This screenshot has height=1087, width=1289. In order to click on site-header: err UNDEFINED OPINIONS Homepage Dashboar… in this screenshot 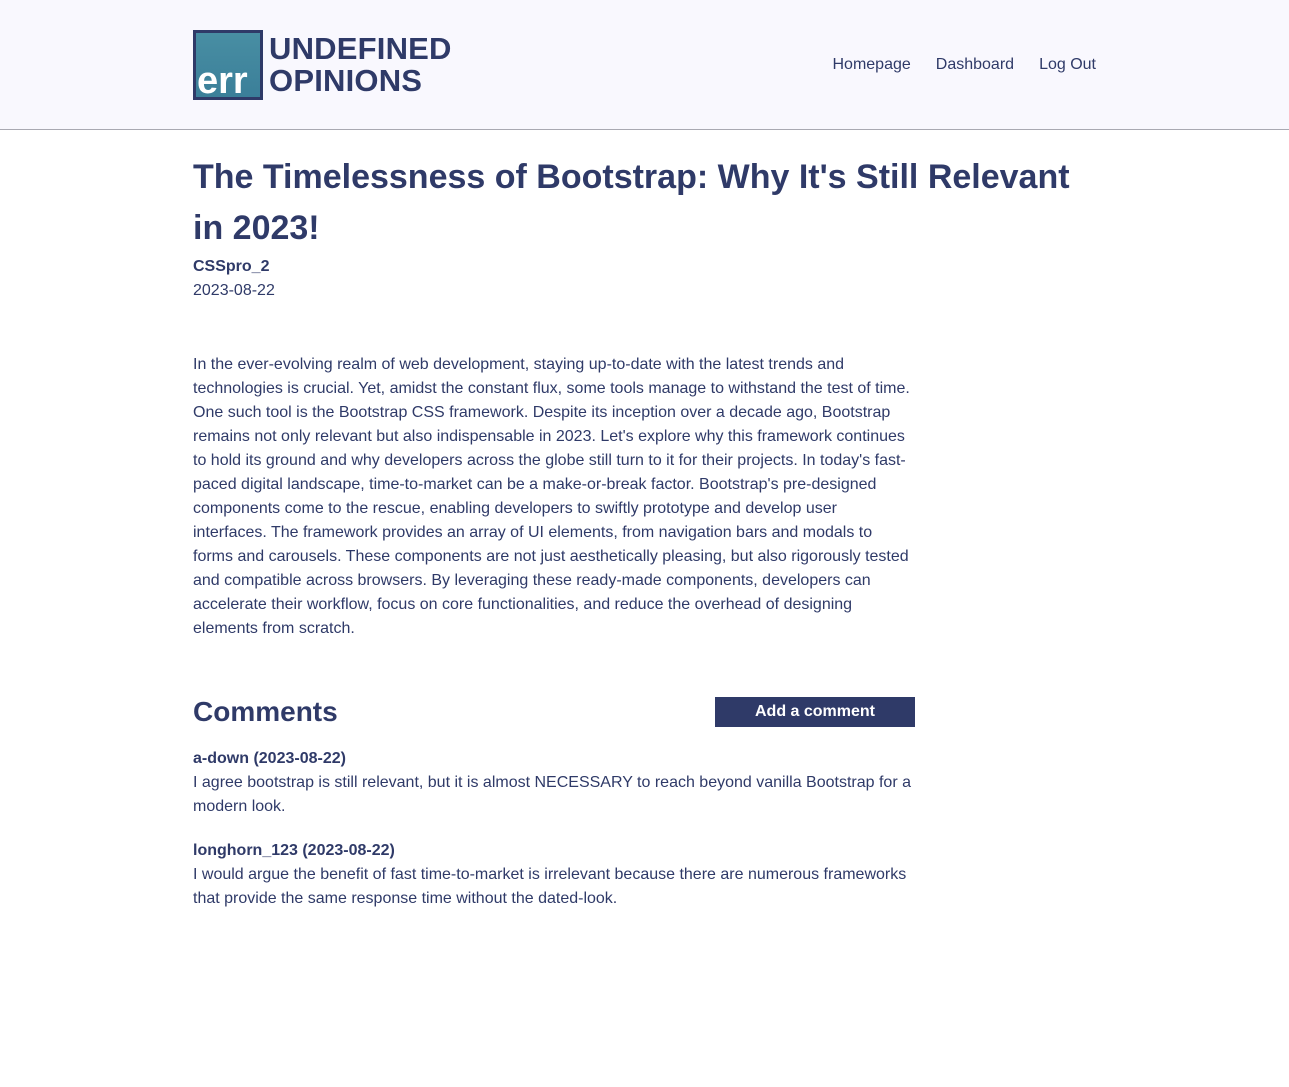, I will do `click(644, 65)`.